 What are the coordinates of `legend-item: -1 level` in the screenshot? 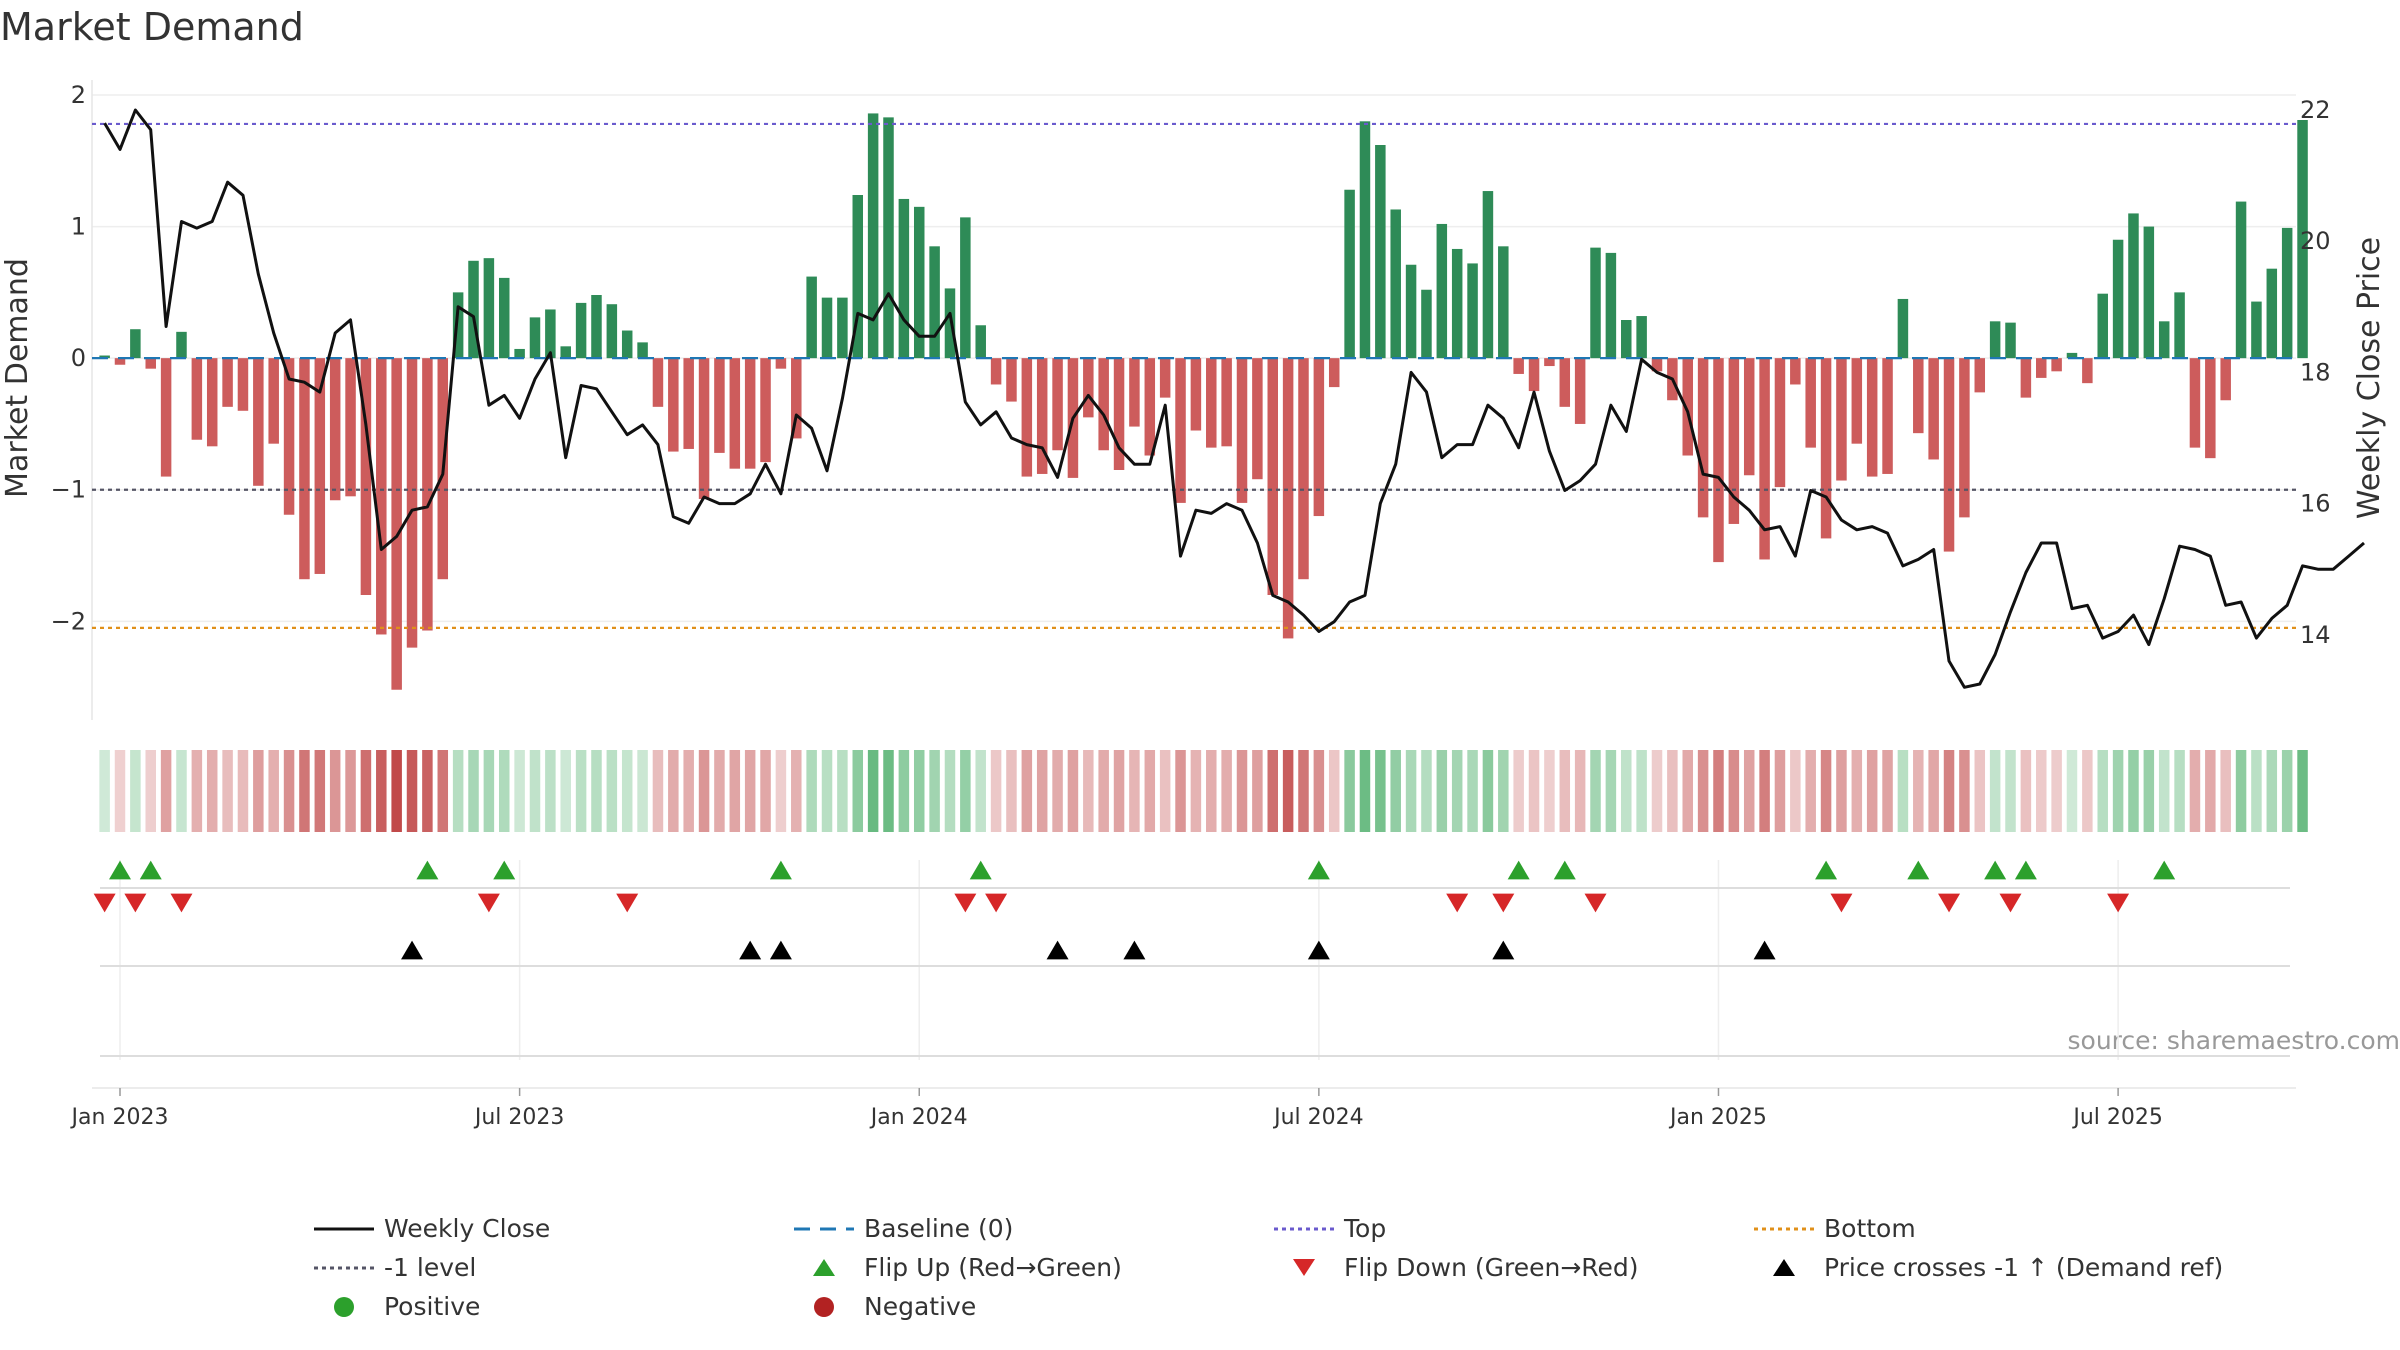 It's located at (395, 1267).